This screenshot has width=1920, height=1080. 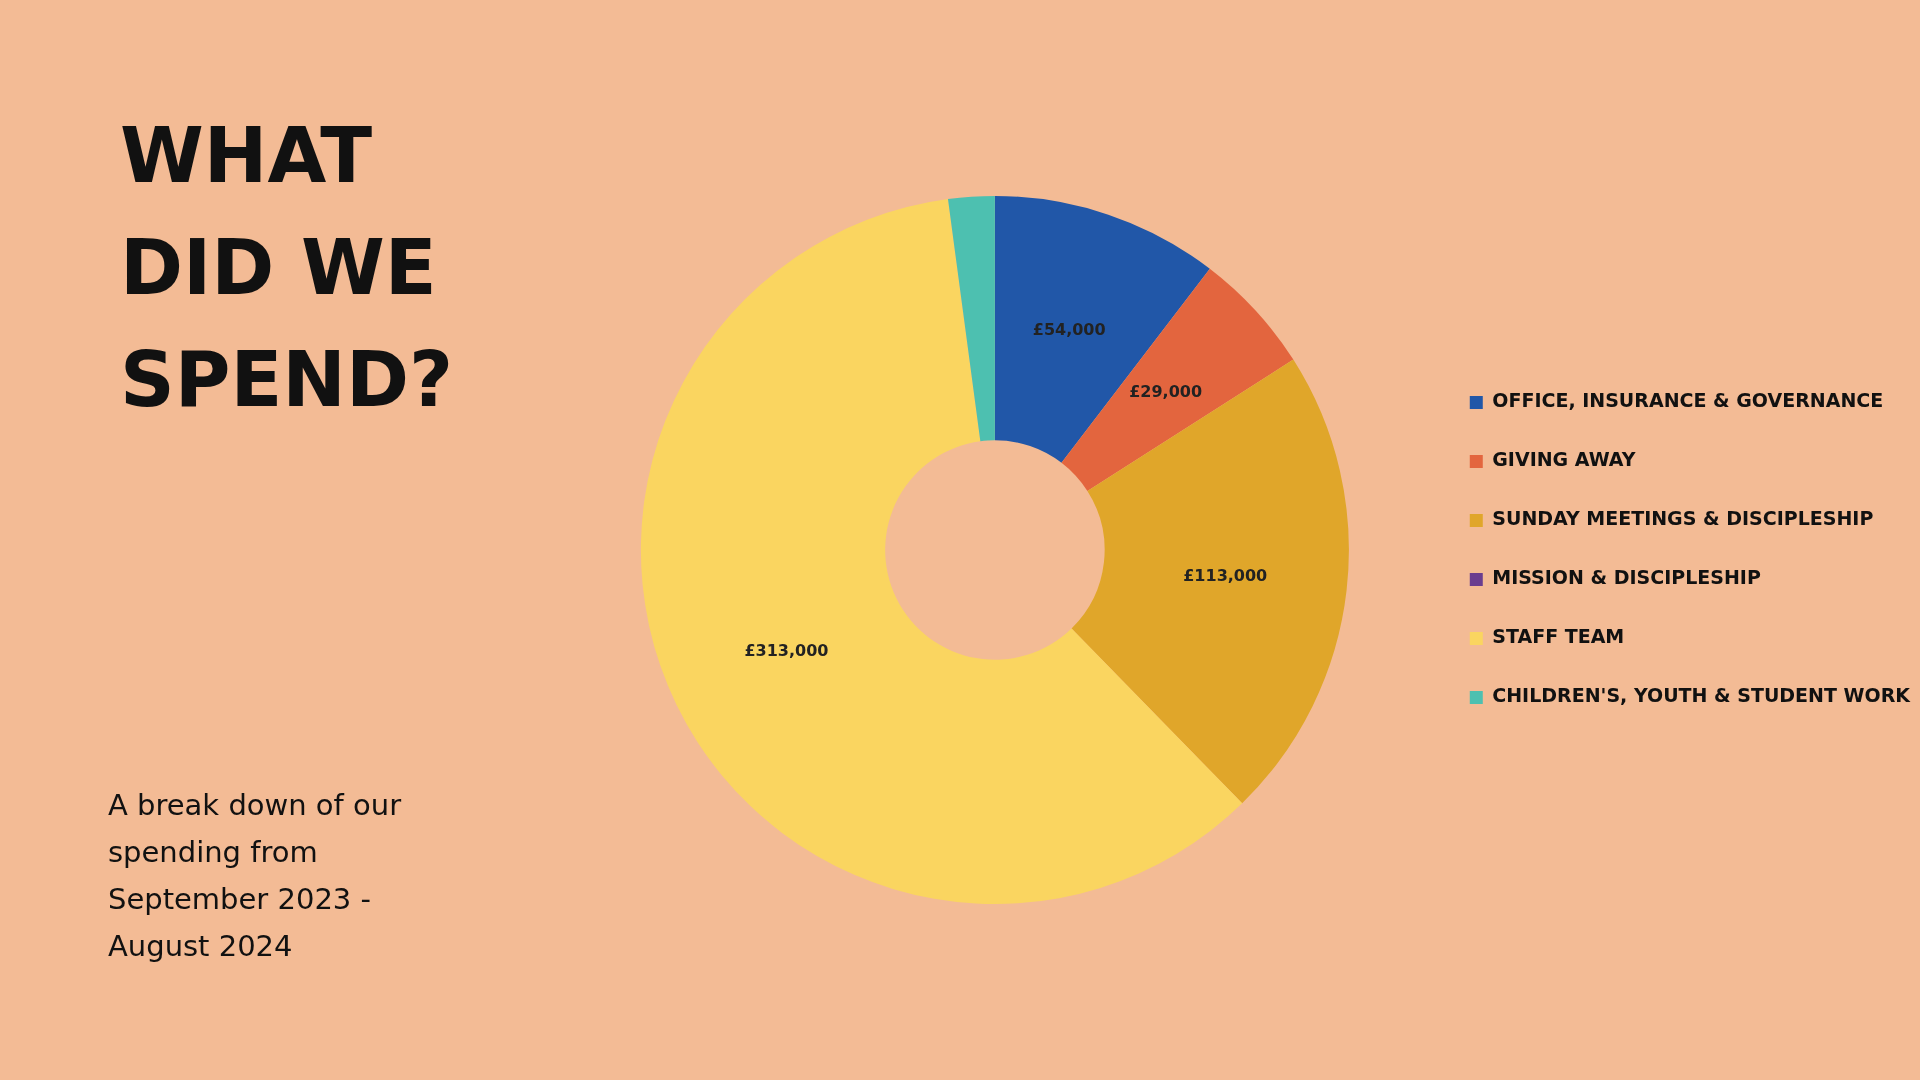 I want to click on chart-title: WHAT DID WE SPEND?, so click(x=287, y=268).